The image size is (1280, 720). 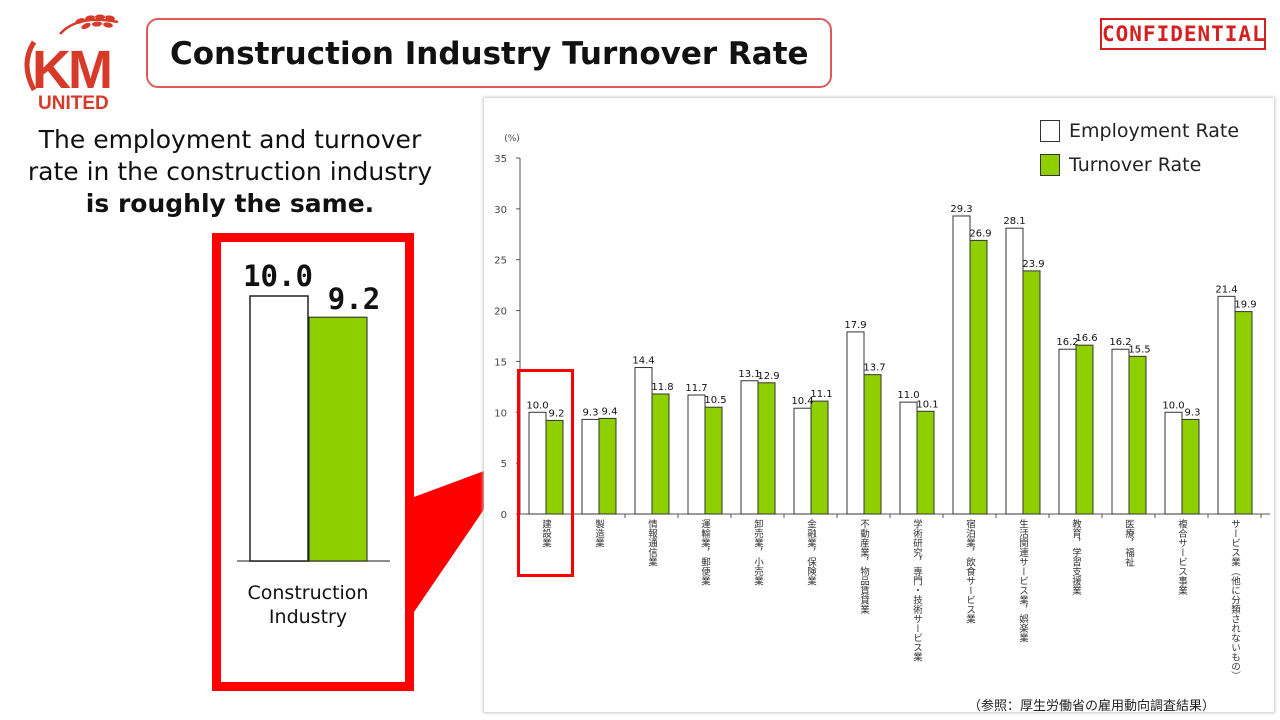 What do you see at coordinates (1050, 131) in the screenshot?
I see `legend-swatch-employment` at bounding box center [1050, 131].